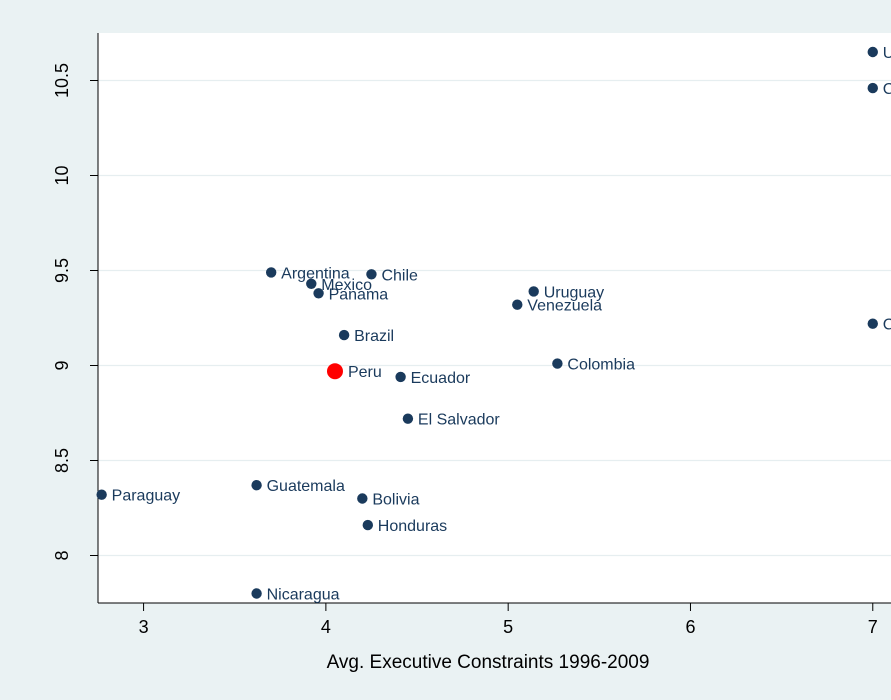 The height and width of the screenshot is (700, 891). What do you see at coordinates (508, 627) in the screenshot?
I see `x-tick-label: 5` at bounding box center [508, 627].